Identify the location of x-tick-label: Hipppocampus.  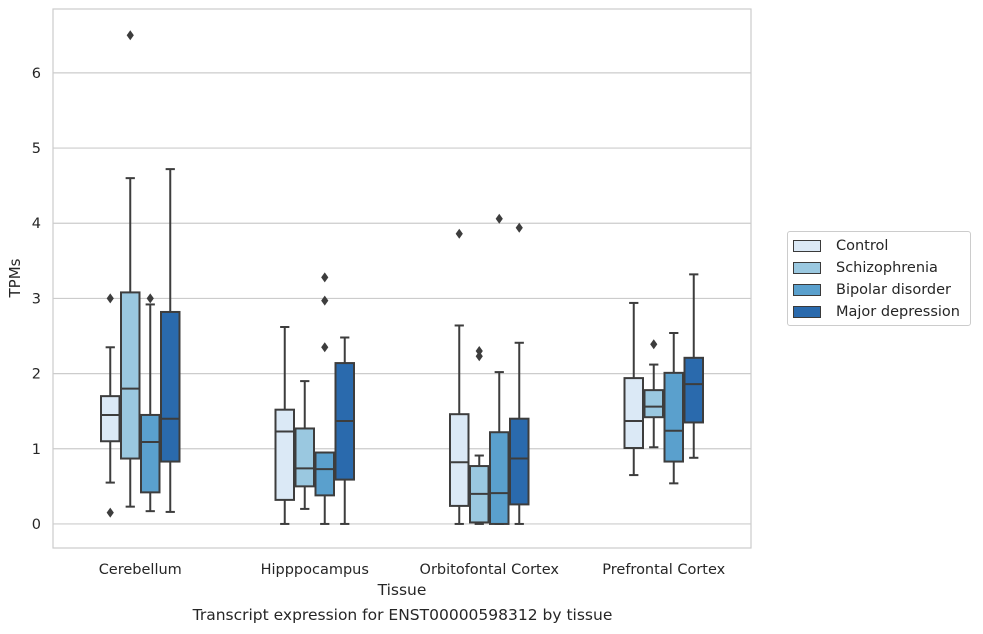
(315, 570).